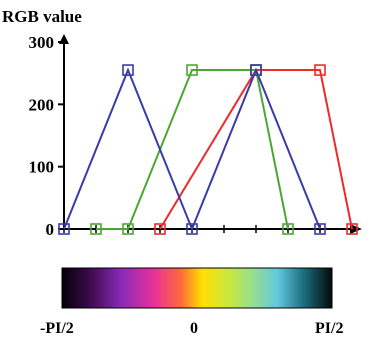  What do you see at coordinates (42, 104) in the screenshot?
I see `y-tick-label: 200` at bounding box center [42, 104].